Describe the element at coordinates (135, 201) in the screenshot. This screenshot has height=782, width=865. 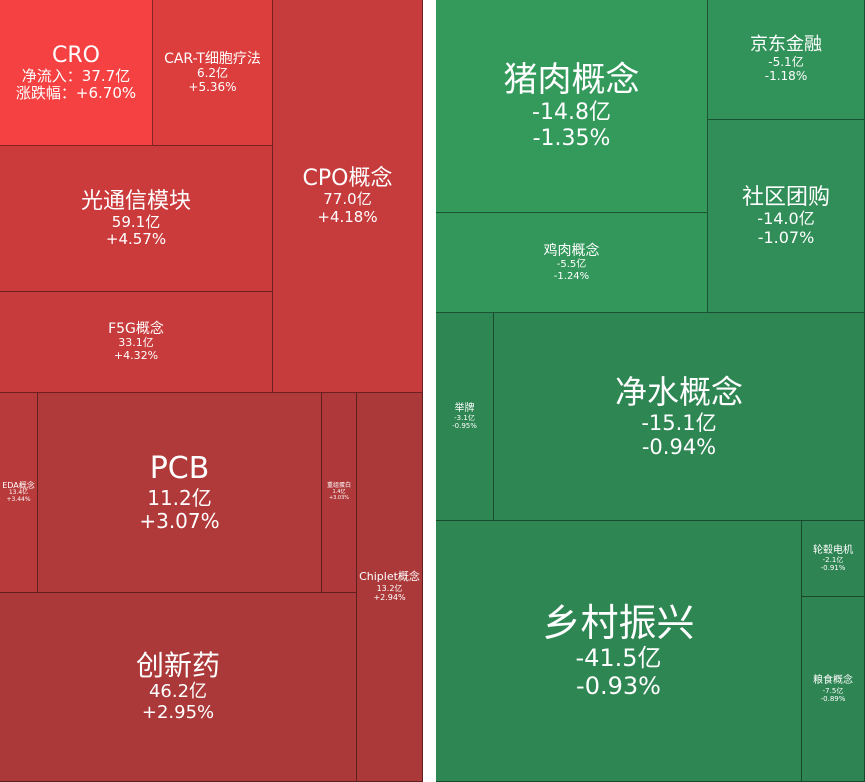
I see `tile-label: 光通信模块` at that location.